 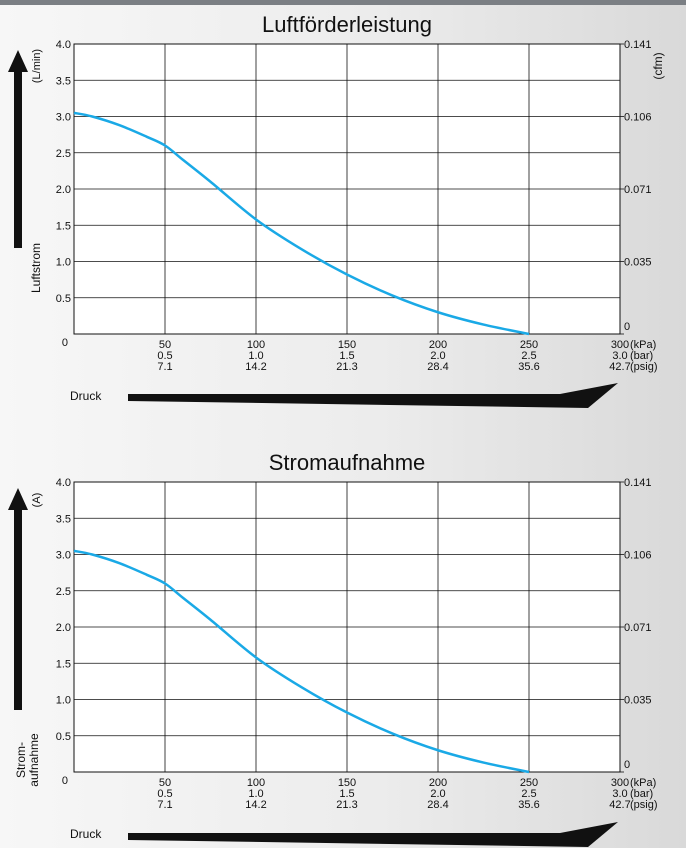 I want to click on y2-unit-label: (cfm), so click(x=658, y=65).